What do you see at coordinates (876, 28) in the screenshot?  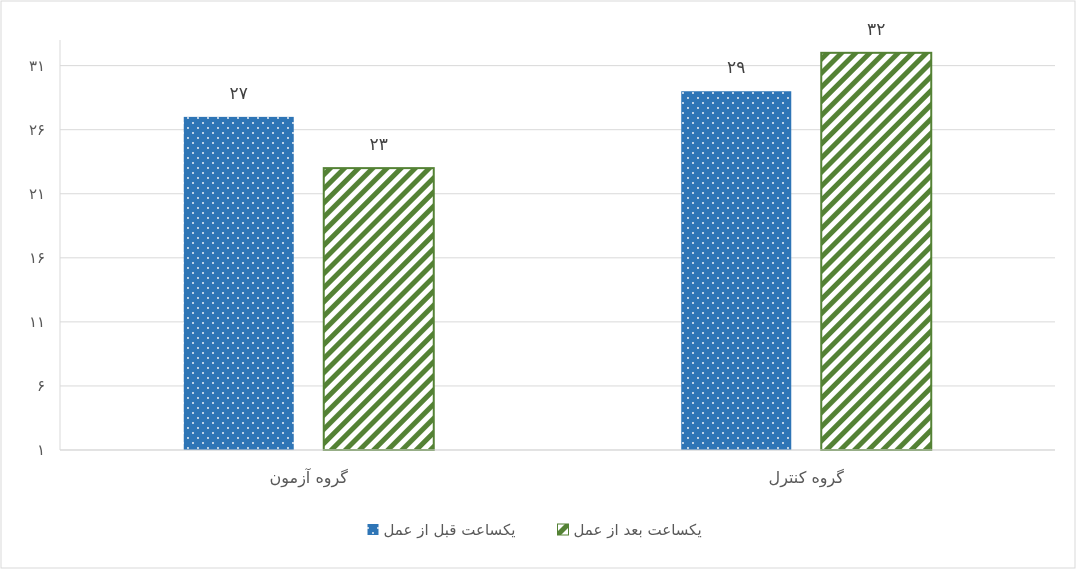 I see `data-label: ۳۲` at bounding box center [876, 28].